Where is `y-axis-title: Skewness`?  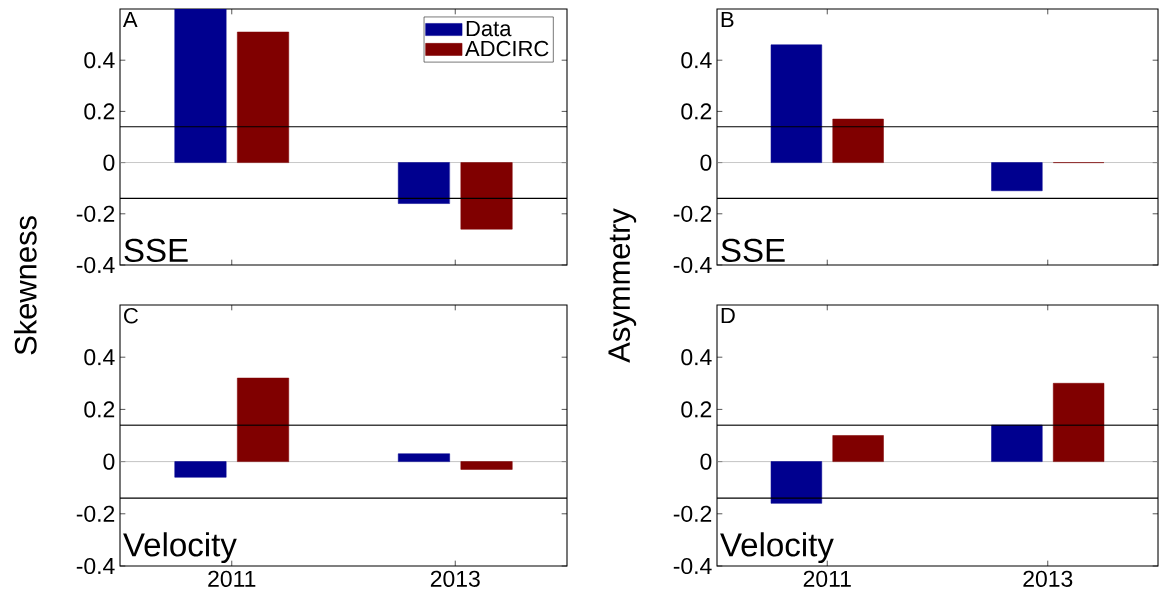
y-axis-title: Skewness is located at coordinates (25, 285).